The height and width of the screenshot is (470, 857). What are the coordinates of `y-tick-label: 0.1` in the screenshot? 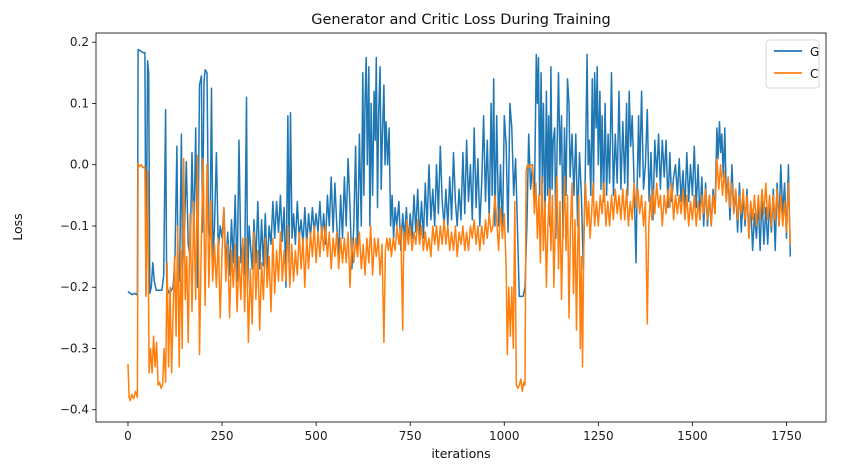 It's located at (79, 103).